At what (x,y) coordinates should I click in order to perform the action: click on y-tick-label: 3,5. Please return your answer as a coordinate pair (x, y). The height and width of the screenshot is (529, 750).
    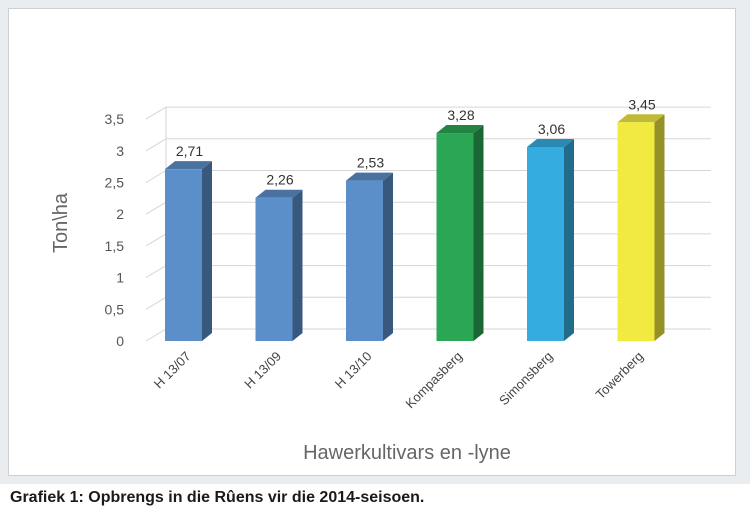
    Looking at the image, I should click on (115, 119).